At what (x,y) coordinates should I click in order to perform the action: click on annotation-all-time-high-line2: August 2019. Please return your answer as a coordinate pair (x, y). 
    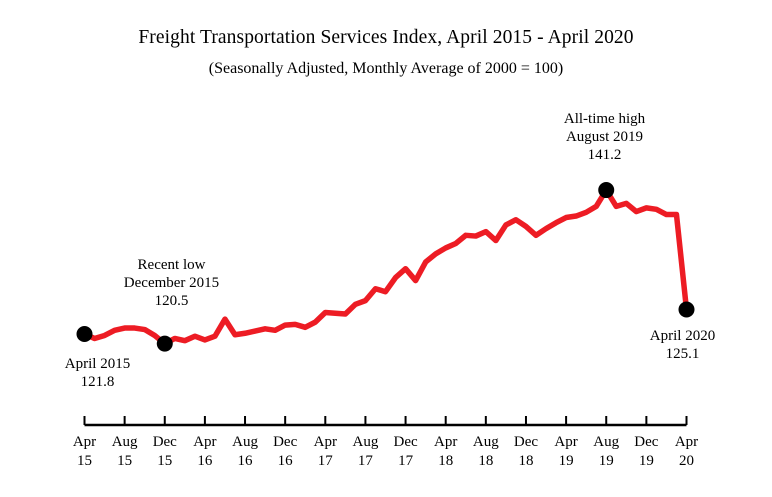
    Looking at the image, I should click on (604, 137).